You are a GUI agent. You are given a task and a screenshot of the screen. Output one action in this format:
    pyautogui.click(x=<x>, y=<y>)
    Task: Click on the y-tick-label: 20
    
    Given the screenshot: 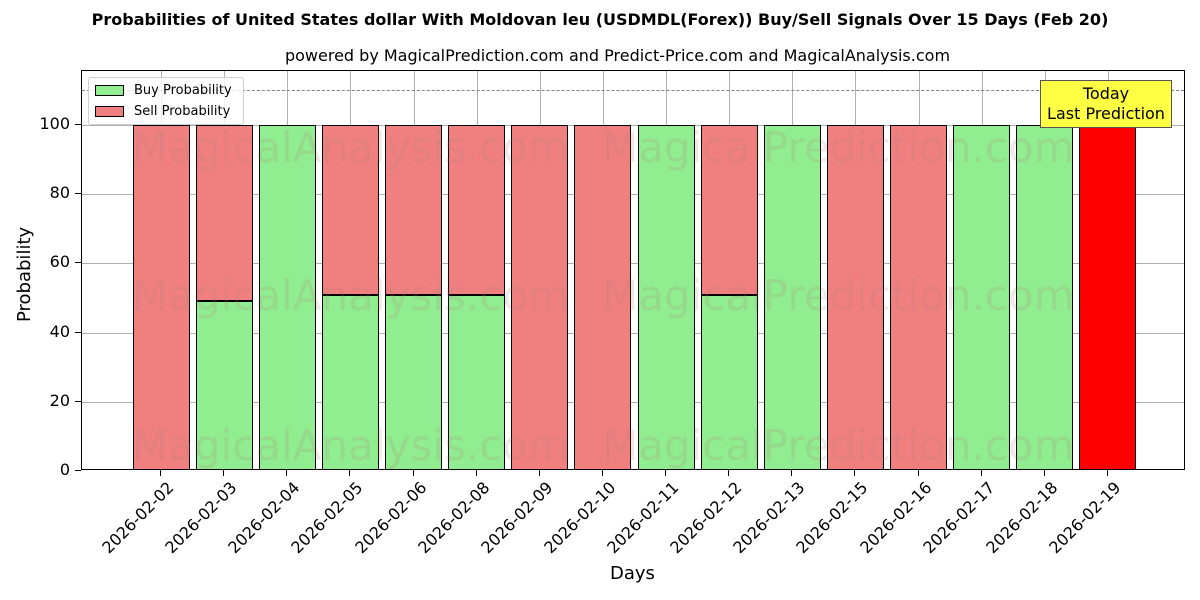 What is the action you would take?
    pyautogui.click(x=59, y=400)
    